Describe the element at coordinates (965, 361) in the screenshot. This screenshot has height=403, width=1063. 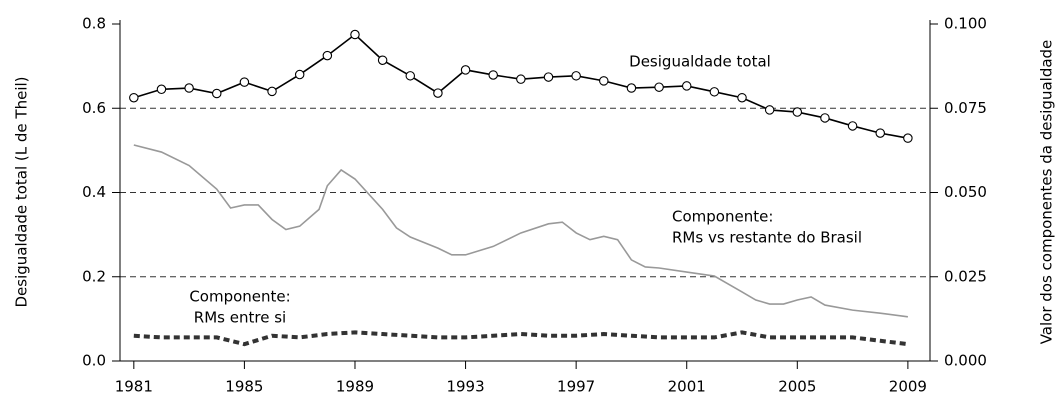
I see `y2-tick-label: 0.000` at that location.